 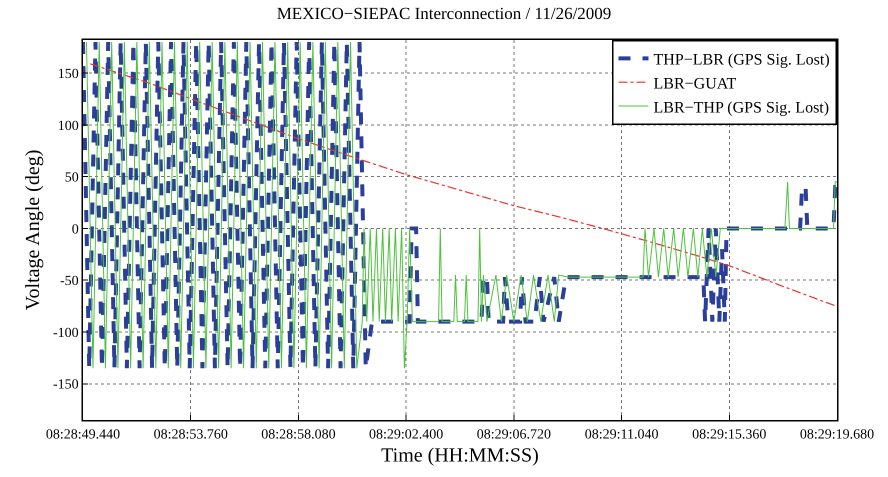 I want to click on x-tick-label: 08:28:49.440, so click(x=83, y=434).